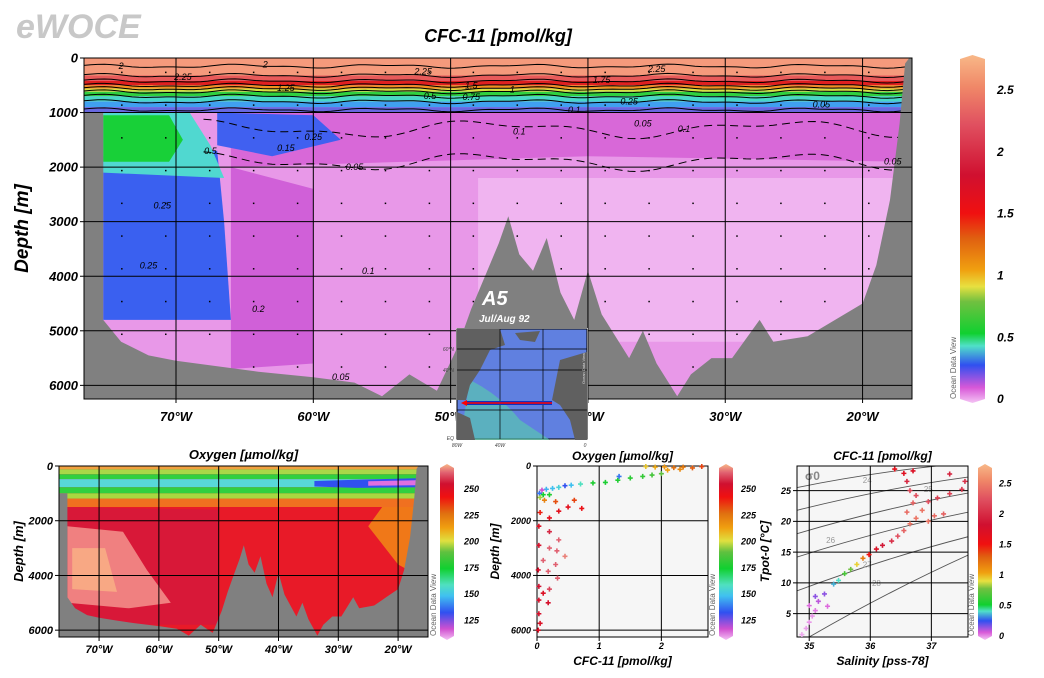 The image size is (1044, 678). What do you see at coordinates (882, 456) in the screenshot?
I see `chart-title: CFC-11 [pmol/kg]` at bounding box center [882, 456].